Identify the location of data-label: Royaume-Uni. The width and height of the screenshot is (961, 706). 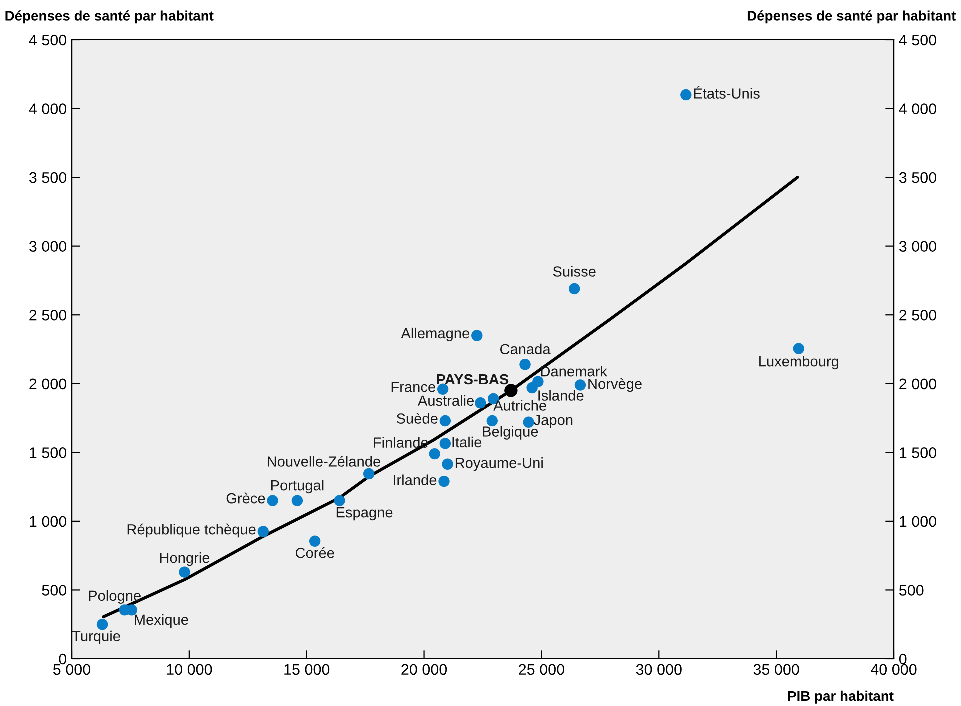
(499, 465).